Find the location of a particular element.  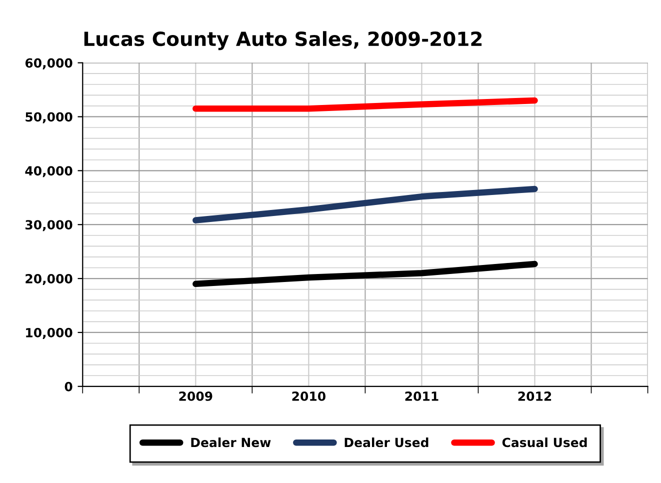

chart-title: Lucas County Auto Sales, 2009-2012 is located at coordinates (283, 40).